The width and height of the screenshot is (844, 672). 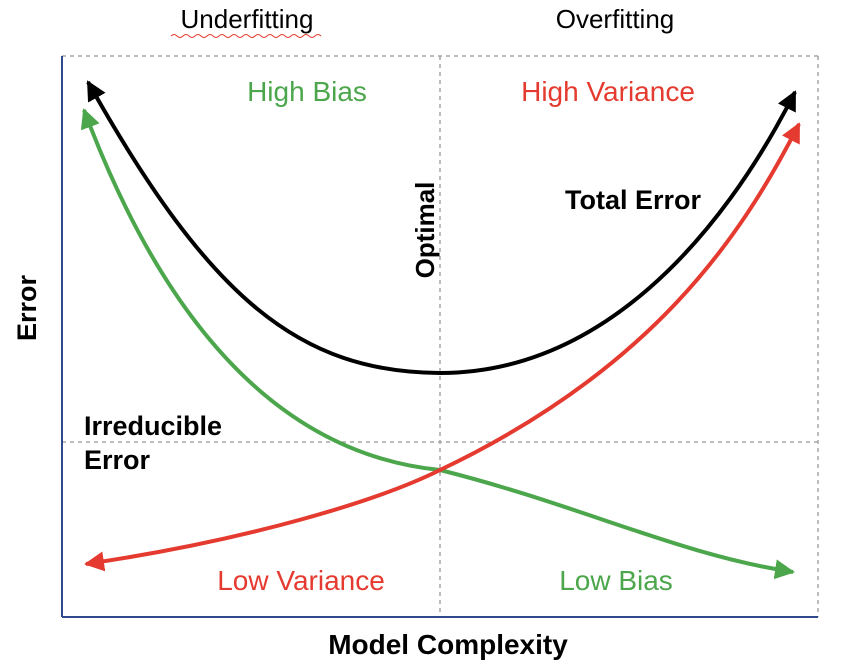 I want to click on overfitting-label: Overfitting, so click(x=615, y=19).